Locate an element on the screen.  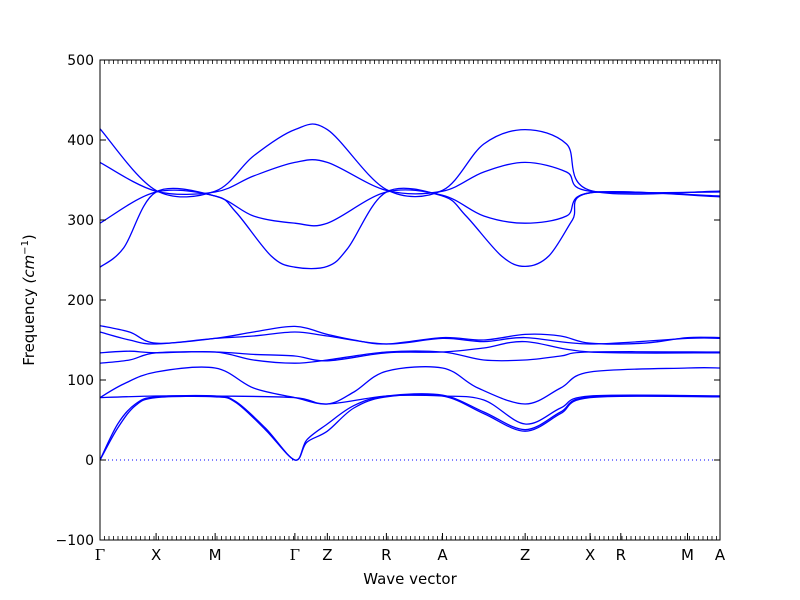
y-axis-label-main: Frequency is located at coordinates (29, 325).